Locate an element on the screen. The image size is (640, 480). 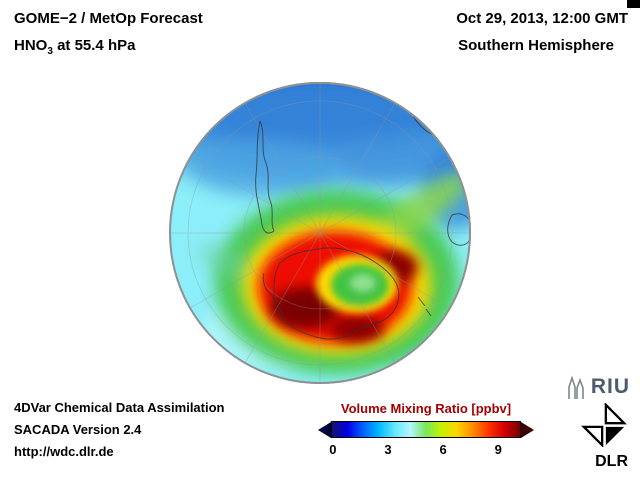
species-name: HNO is located at coordinates (31, 45).